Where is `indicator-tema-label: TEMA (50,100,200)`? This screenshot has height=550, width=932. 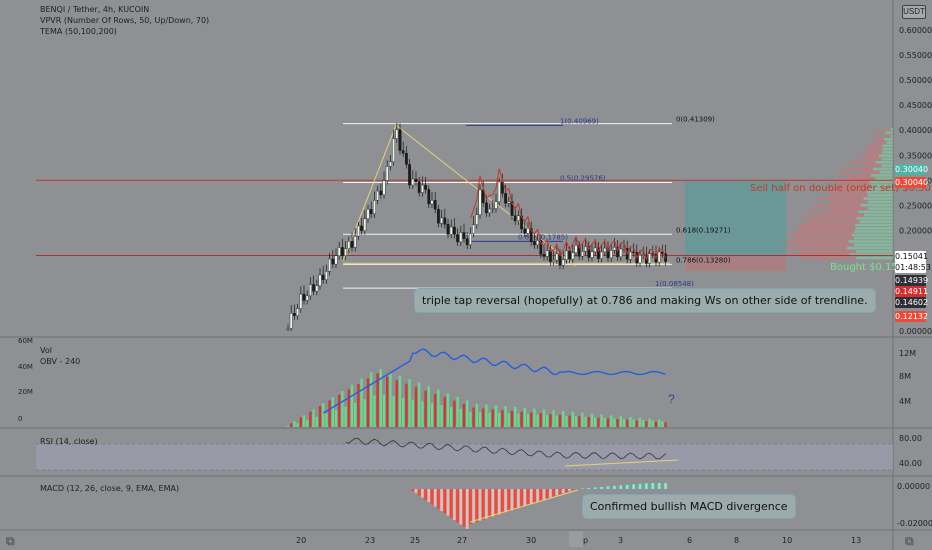
indicator-tema-label: TEMA (50,100,200) is located at coordinates (78, 31).